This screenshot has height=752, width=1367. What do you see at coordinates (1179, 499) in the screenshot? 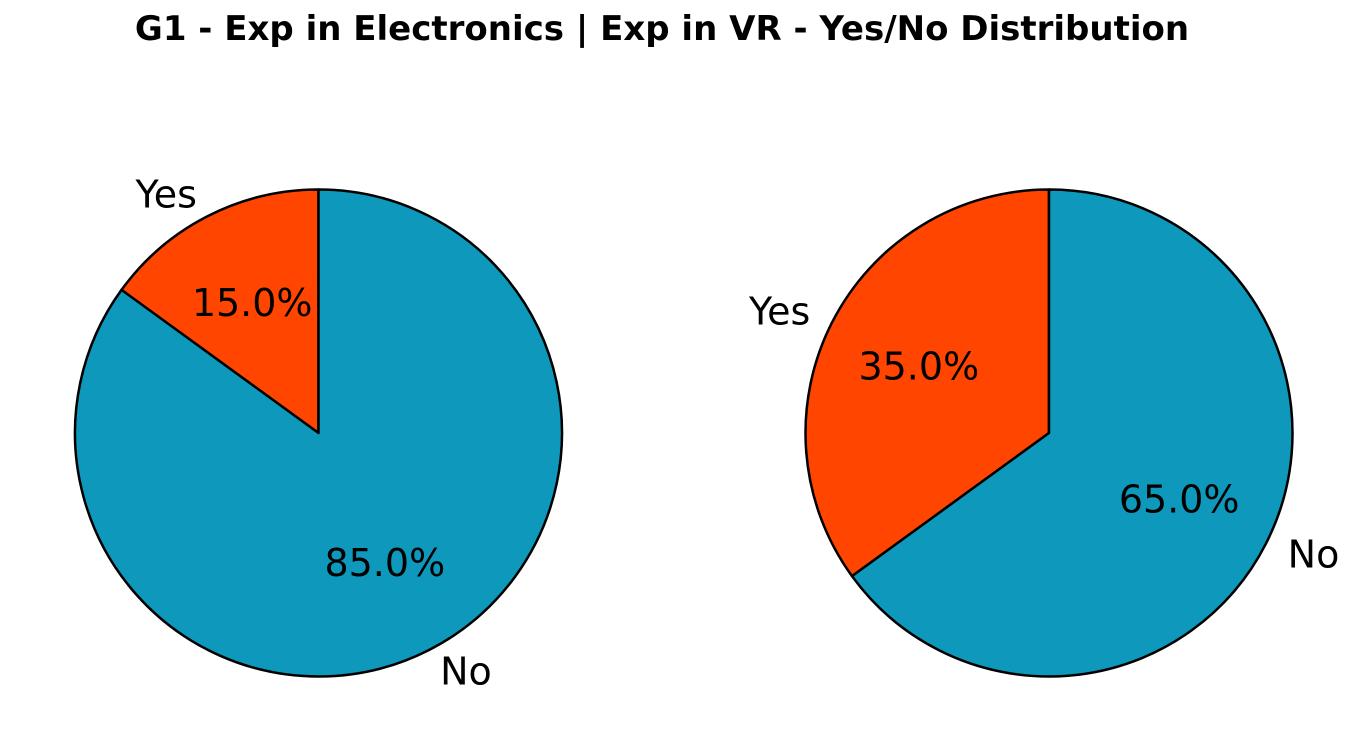
I see `pct-label-no: 65.0%` at bounding box center [1179, 499].